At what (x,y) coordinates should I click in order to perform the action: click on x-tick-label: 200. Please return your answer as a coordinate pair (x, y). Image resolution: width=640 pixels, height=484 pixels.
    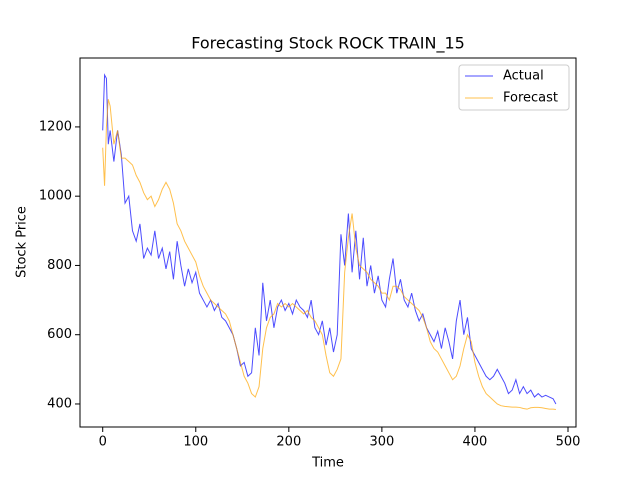
    Looking at the image, I should click on (288, 442).